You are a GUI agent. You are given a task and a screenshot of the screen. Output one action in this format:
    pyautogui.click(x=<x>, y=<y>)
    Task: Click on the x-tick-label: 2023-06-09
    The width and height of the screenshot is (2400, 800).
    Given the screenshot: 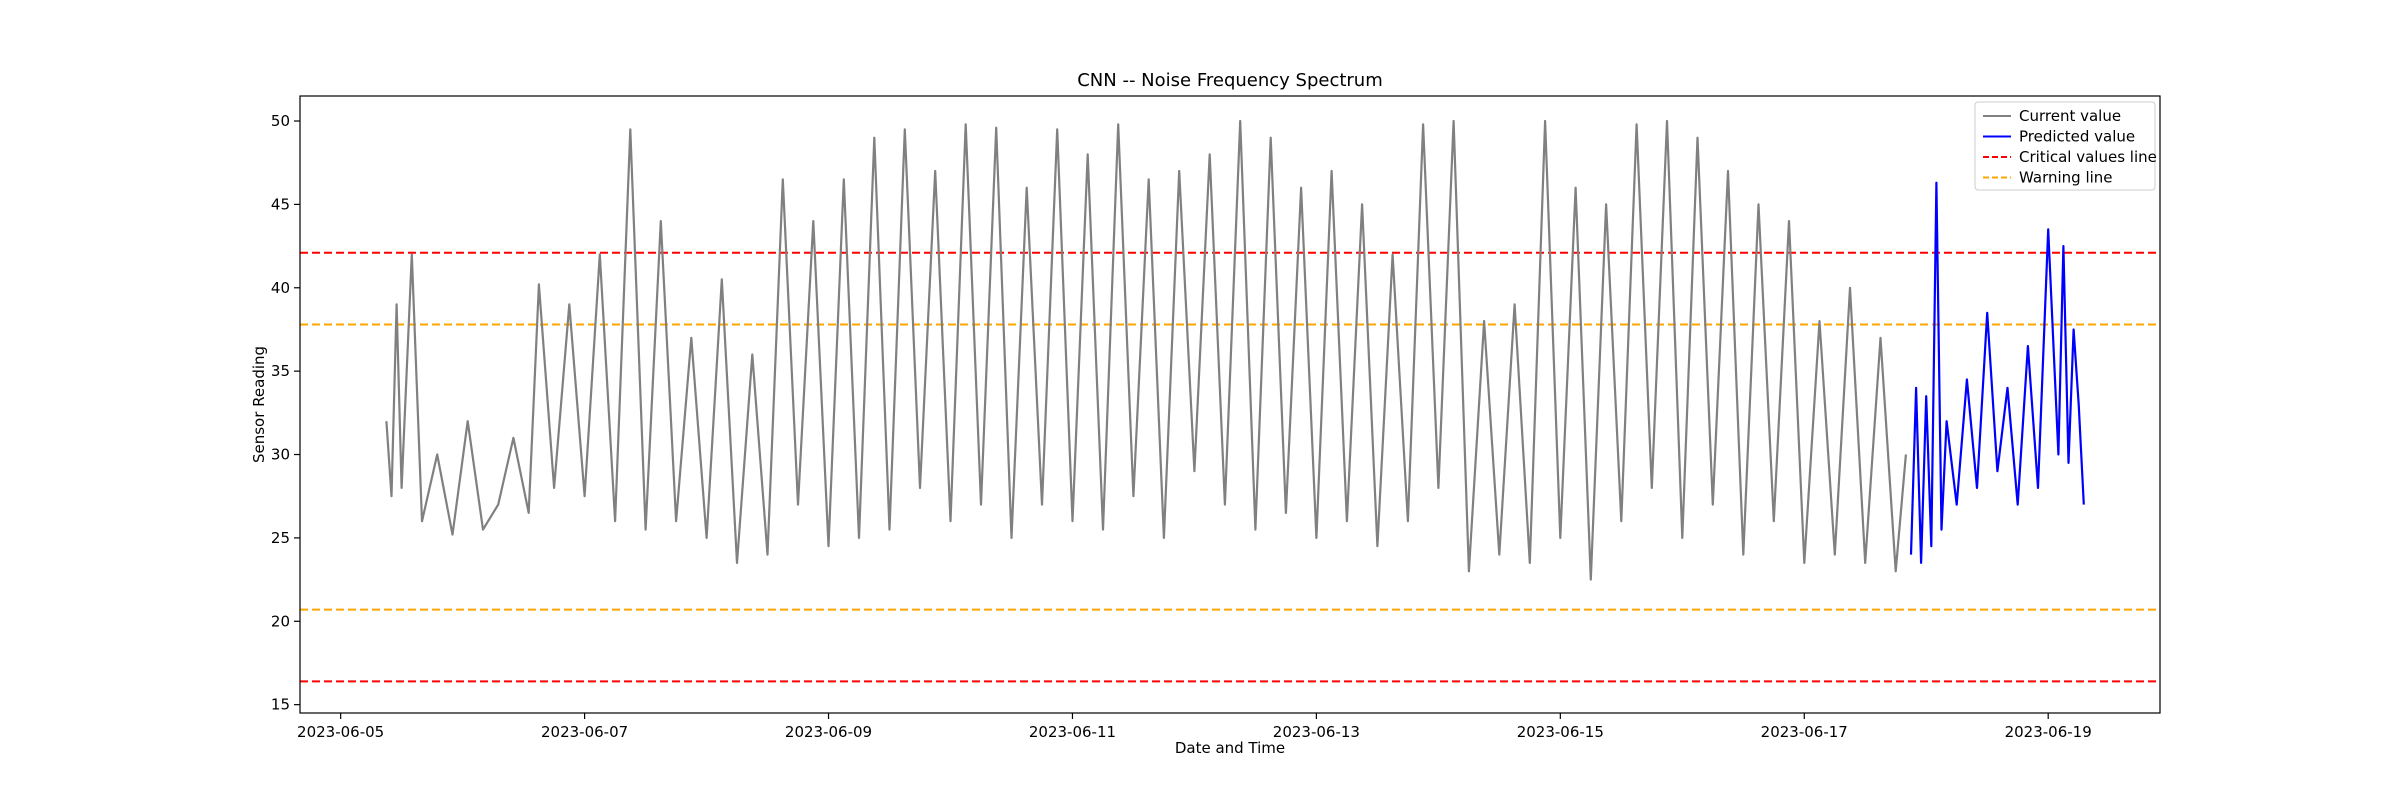 What is the action you would take?
    pyautogui.click(x=828, y=732)
    